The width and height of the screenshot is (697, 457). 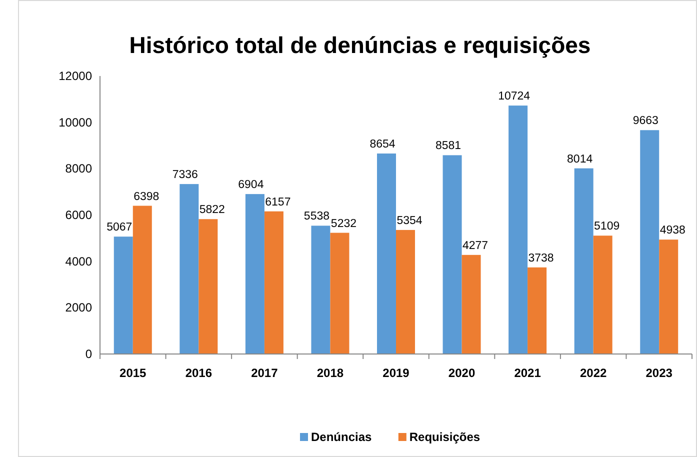 I want to click on x-tick-label: 2017, so click(x=264, y=373).